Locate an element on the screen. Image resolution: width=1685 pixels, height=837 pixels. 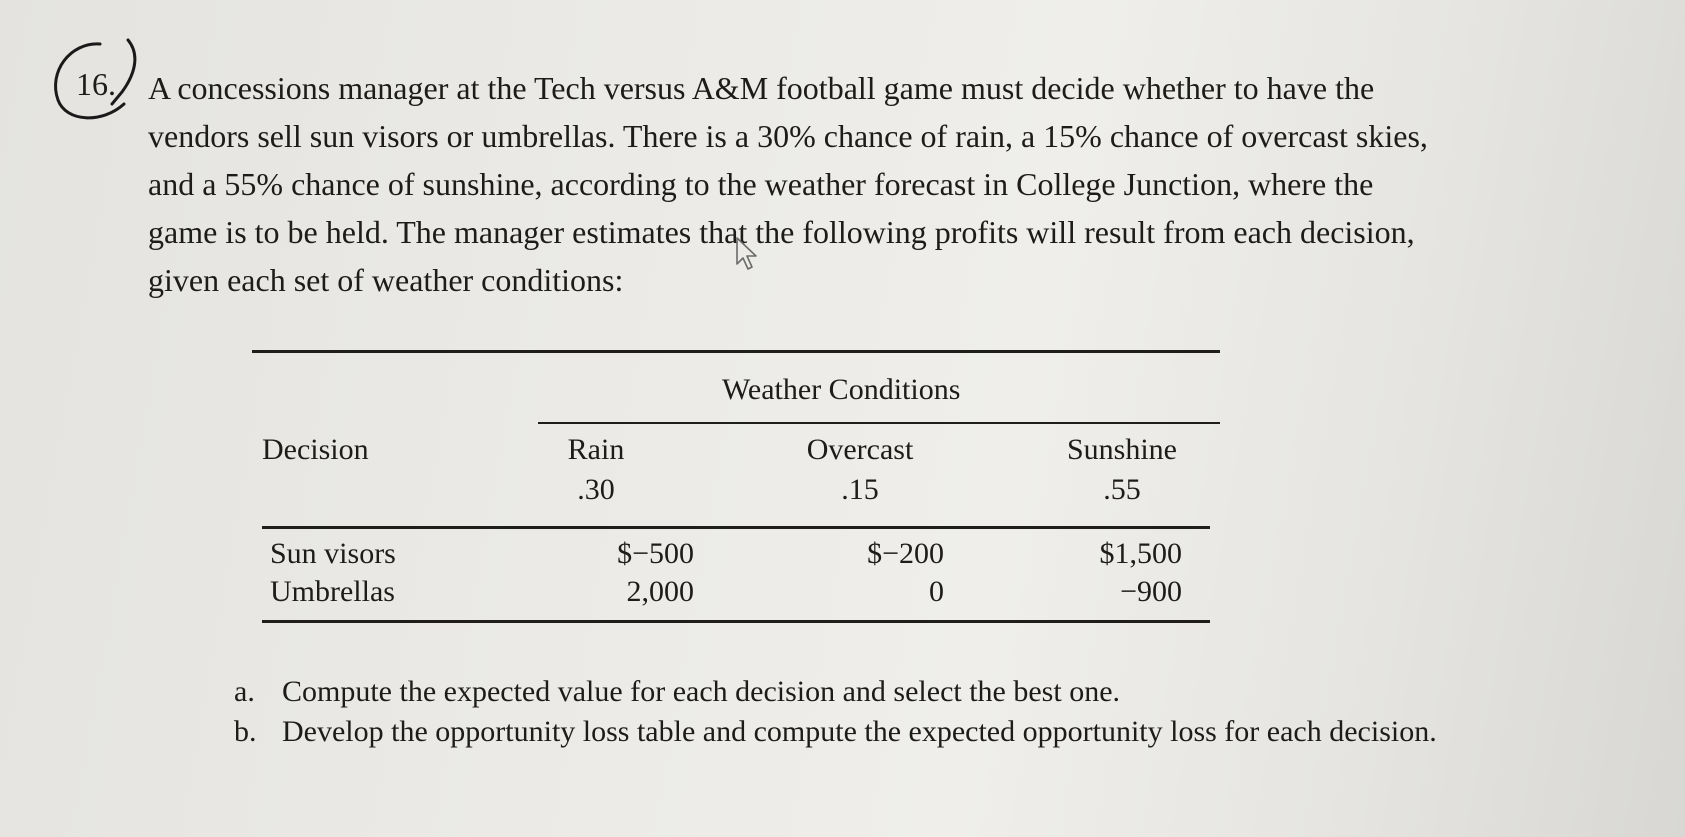
column-header-sunshine: Sunshine is located at coordinates (1121, 449).